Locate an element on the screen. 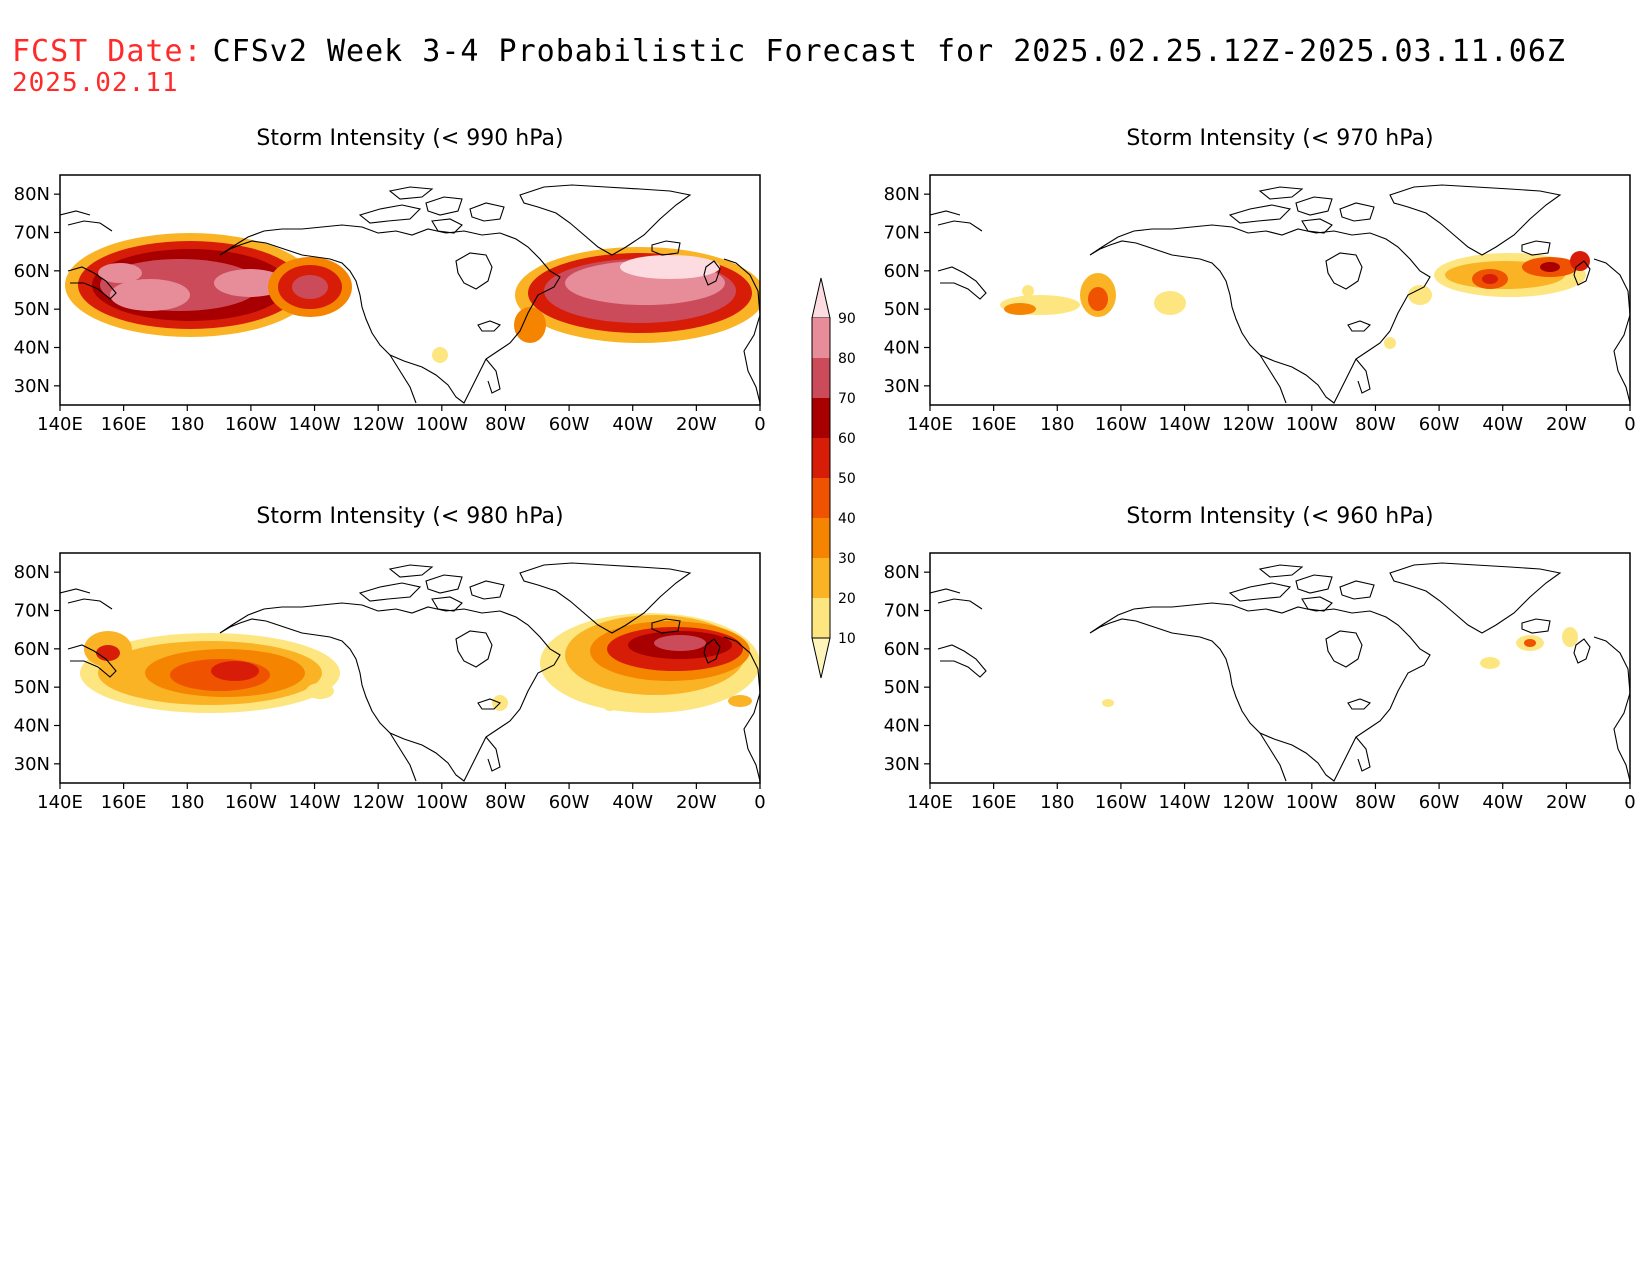 Image resolution: width=1650 pixels, height=1275 pixels. colorbar-label: 10 is located at coordinates (847, 639).